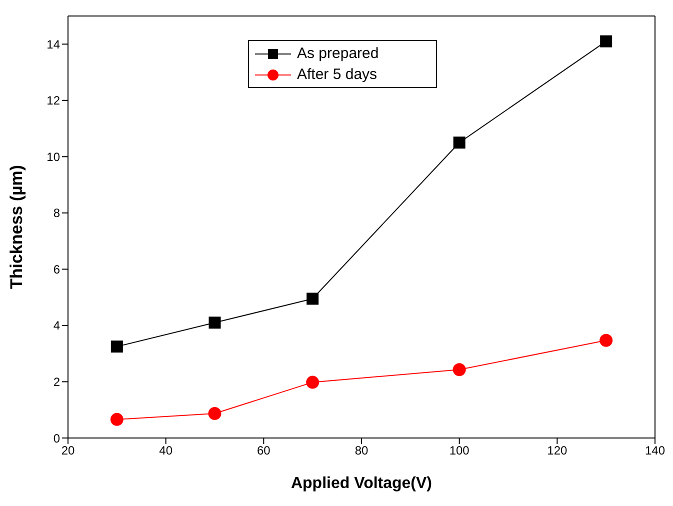 The width and height of the screenshot is (673, 506). What do you see at coordinates (459, 451) in the screenshot?
I see `x-tick-label: 100` at bounding box center [459, 451].